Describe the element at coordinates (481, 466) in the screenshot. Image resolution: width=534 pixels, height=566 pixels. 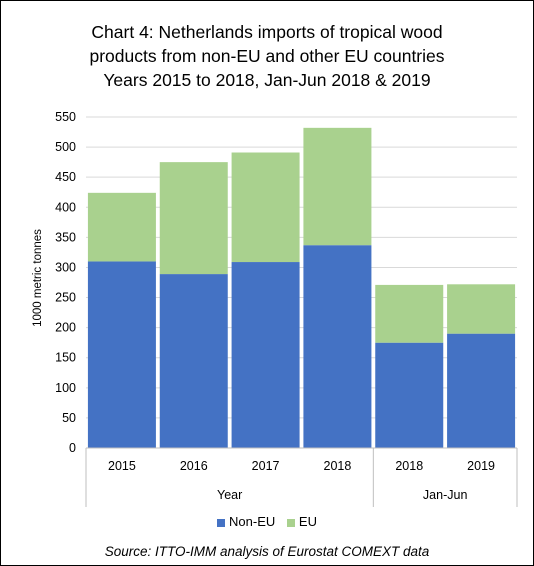
I see `x-tick-label: 2019` at that location.